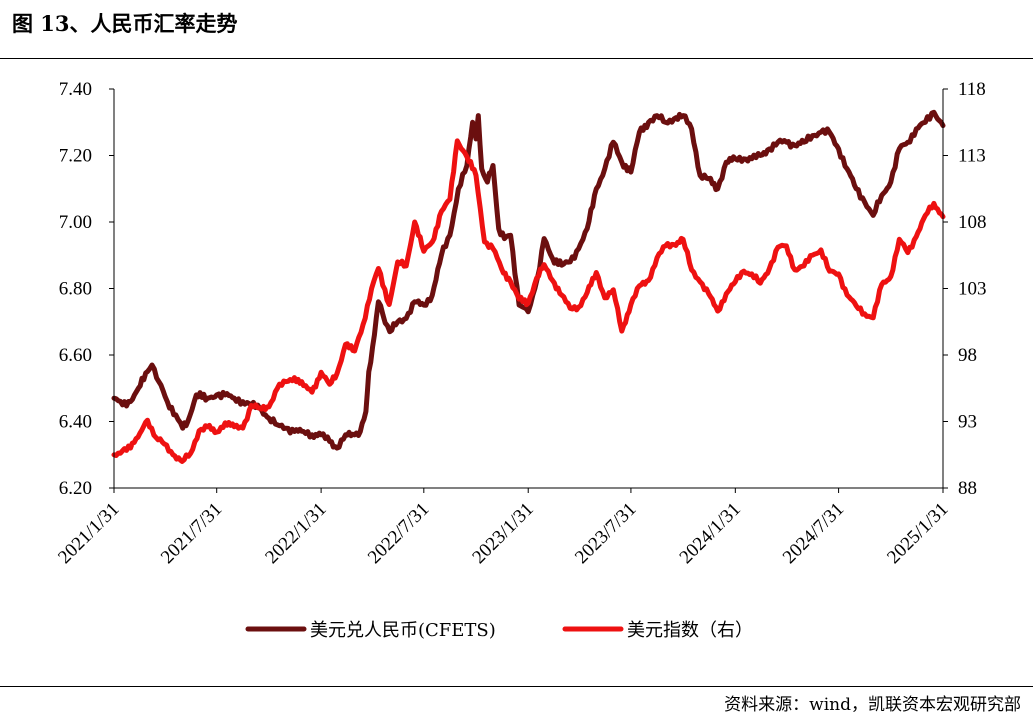 The width and height of the screenshot is (1033, 720). I want to click on left-tick-label: 6.80, so click(75, 289).